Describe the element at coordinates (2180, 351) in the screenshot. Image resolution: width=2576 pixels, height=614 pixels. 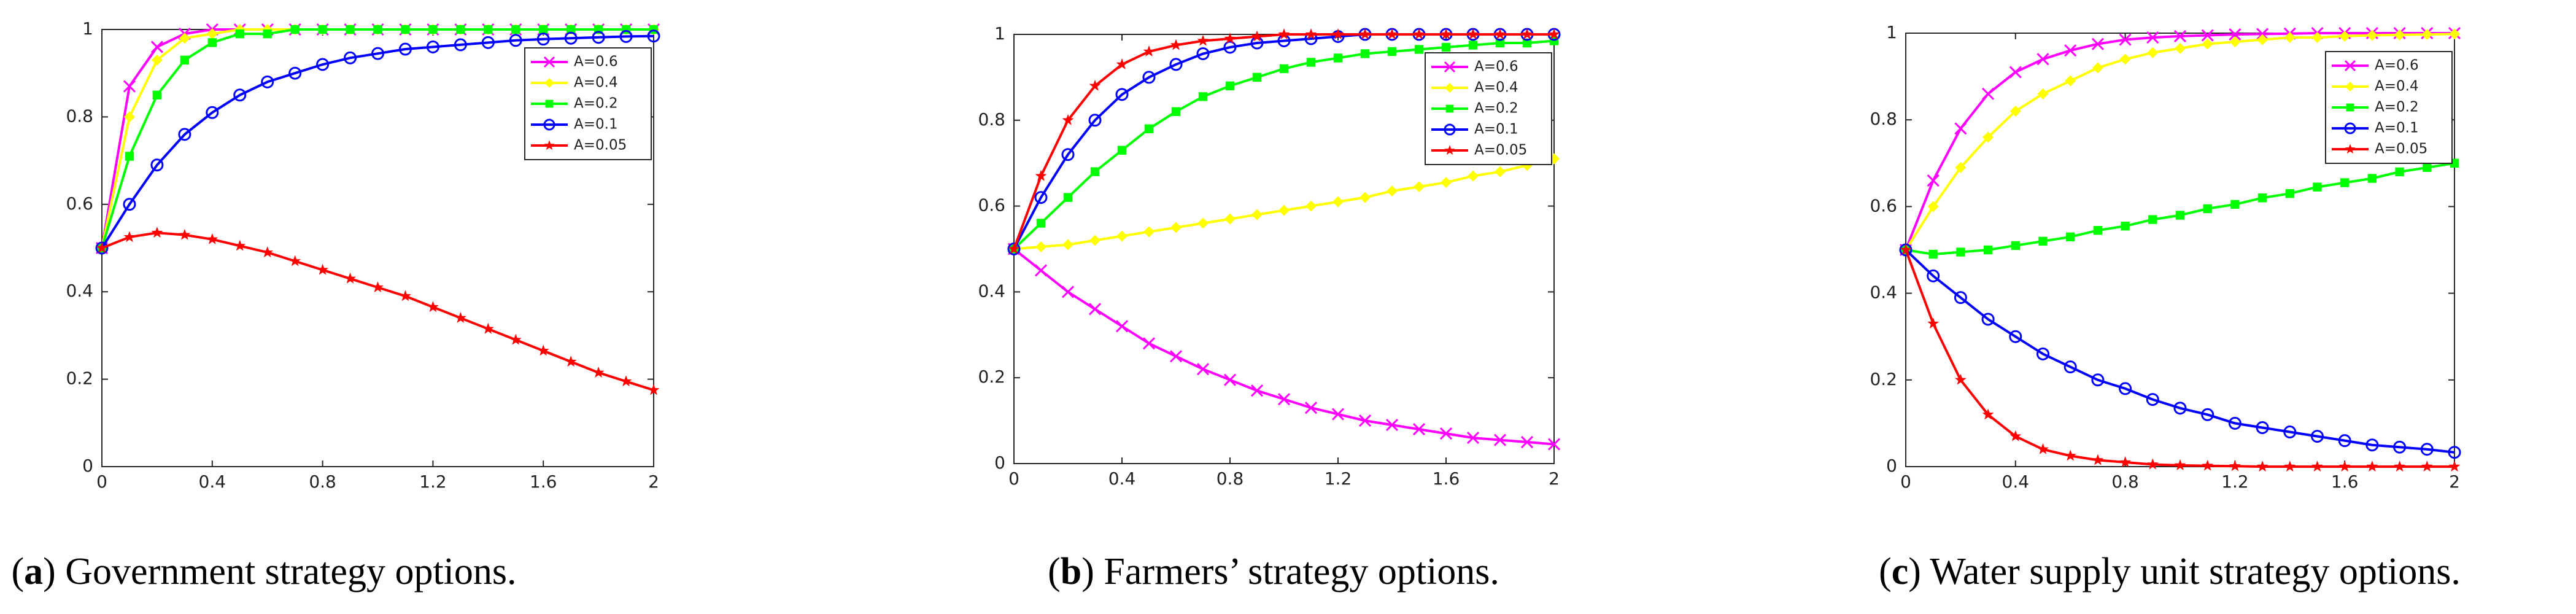
I see `series-line` at that location.